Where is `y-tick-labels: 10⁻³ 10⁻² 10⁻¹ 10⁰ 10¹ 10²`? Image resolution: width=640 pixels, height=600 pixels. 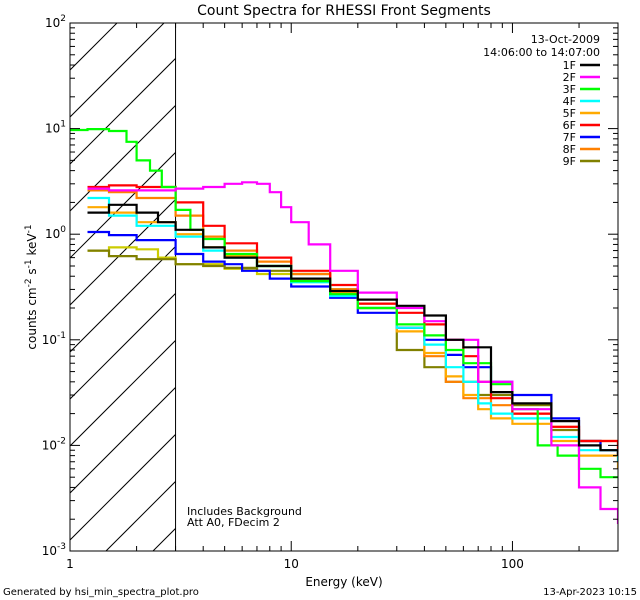 y-tick-labels: 10⁻³ 10⁻² 10⁻¹ 10⁰ 10¹ 10² is located at coordinates (54, 286).